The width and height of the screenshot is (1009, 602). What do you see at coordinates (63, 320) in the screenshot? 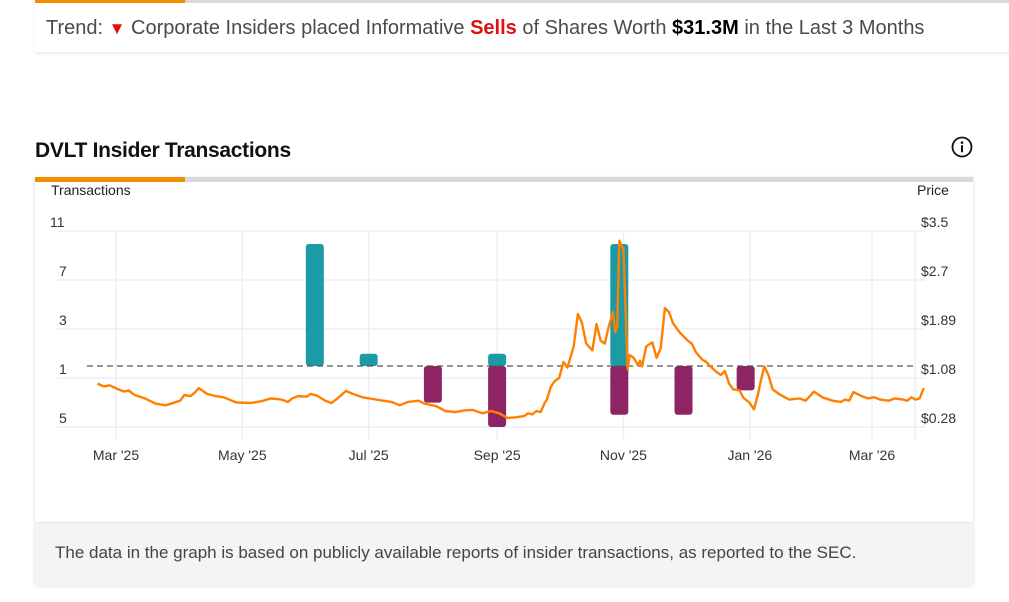
I see `left-tick-label: 3` at bounding box center [63, 320].